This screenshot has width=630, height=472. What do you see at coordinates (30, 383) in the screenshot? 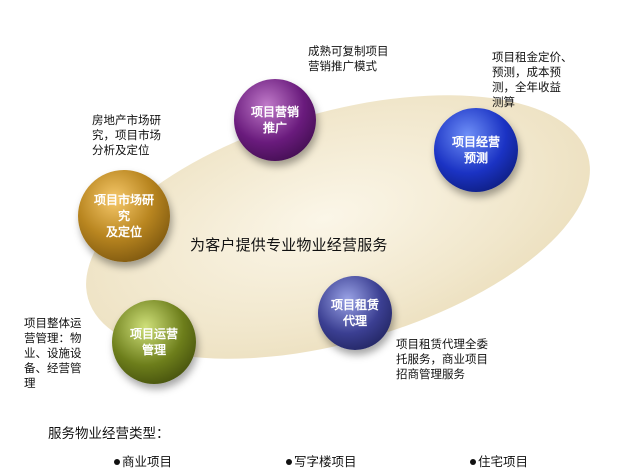
I see `note-operation-line: 理` at bounding box center [30, 383].